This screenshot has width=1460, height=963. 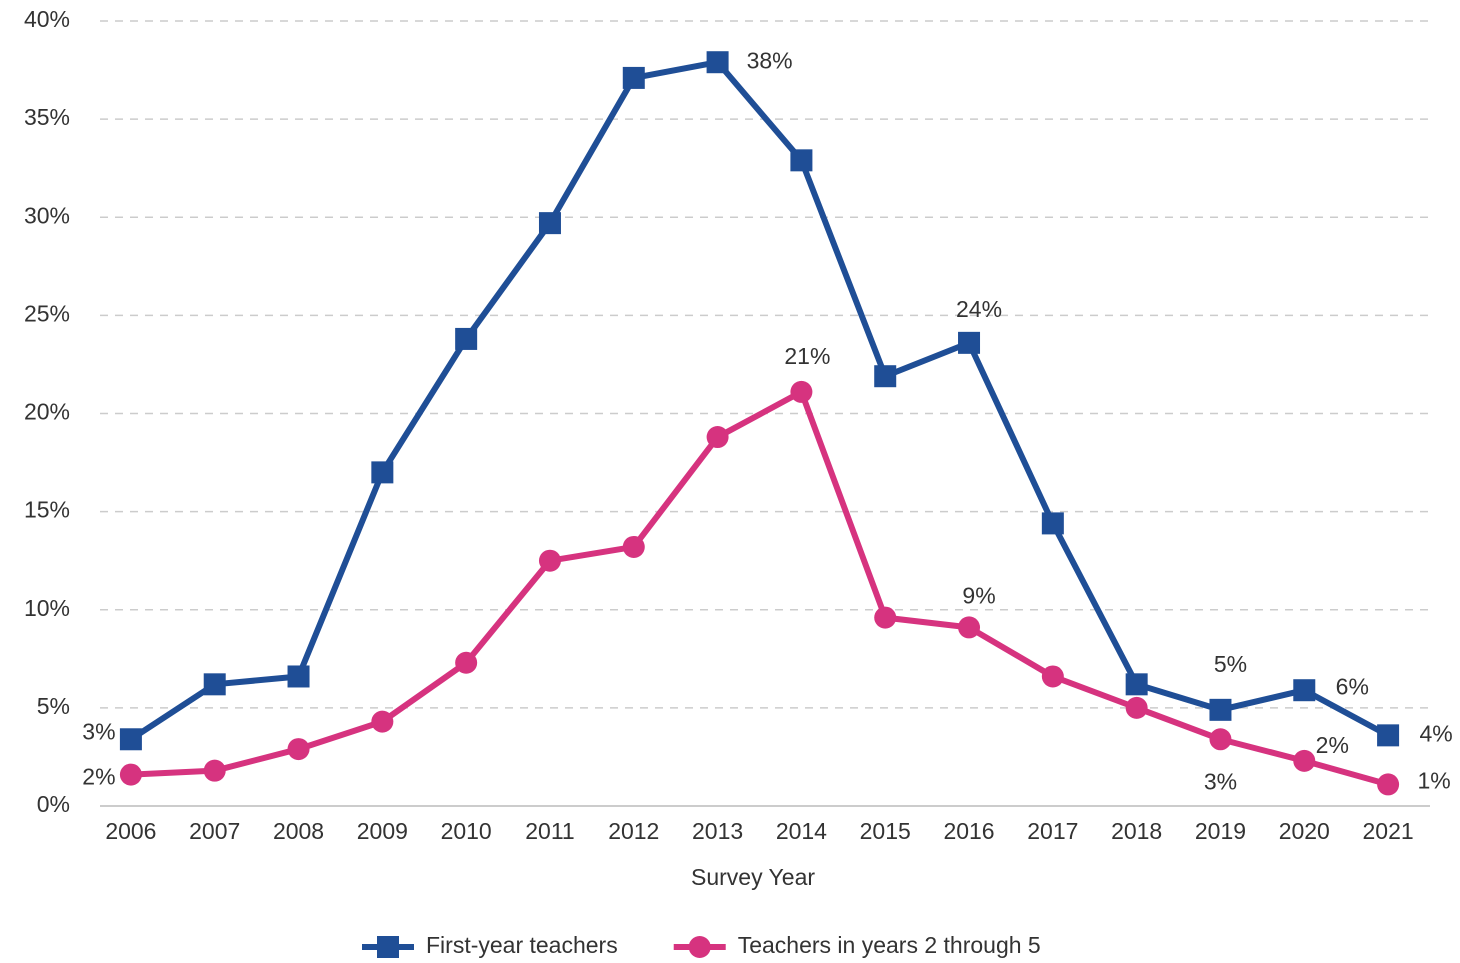 I want to click on data-label: 1%, so click(x=1433, y=780).